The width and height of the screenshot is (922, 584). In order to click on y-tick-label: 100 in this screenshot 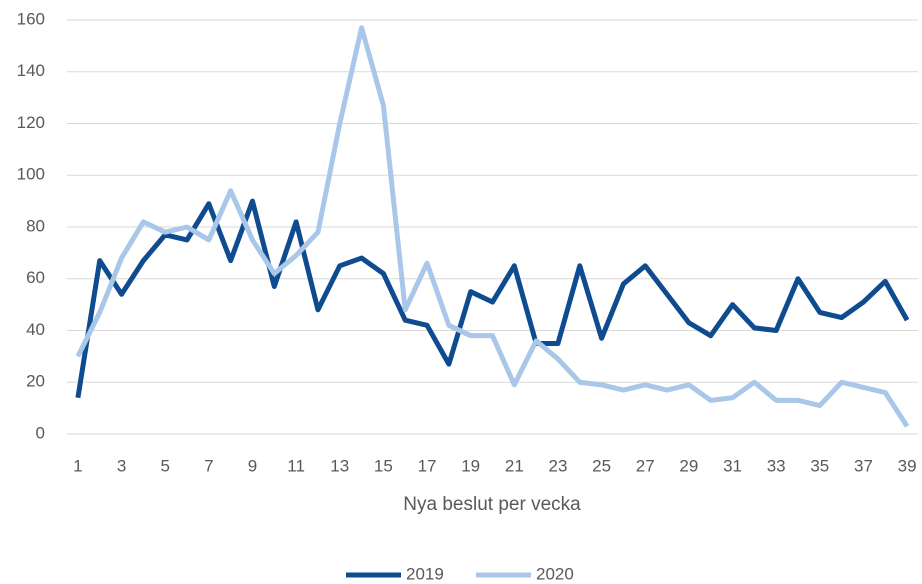, I will do `click(31, 174)`.